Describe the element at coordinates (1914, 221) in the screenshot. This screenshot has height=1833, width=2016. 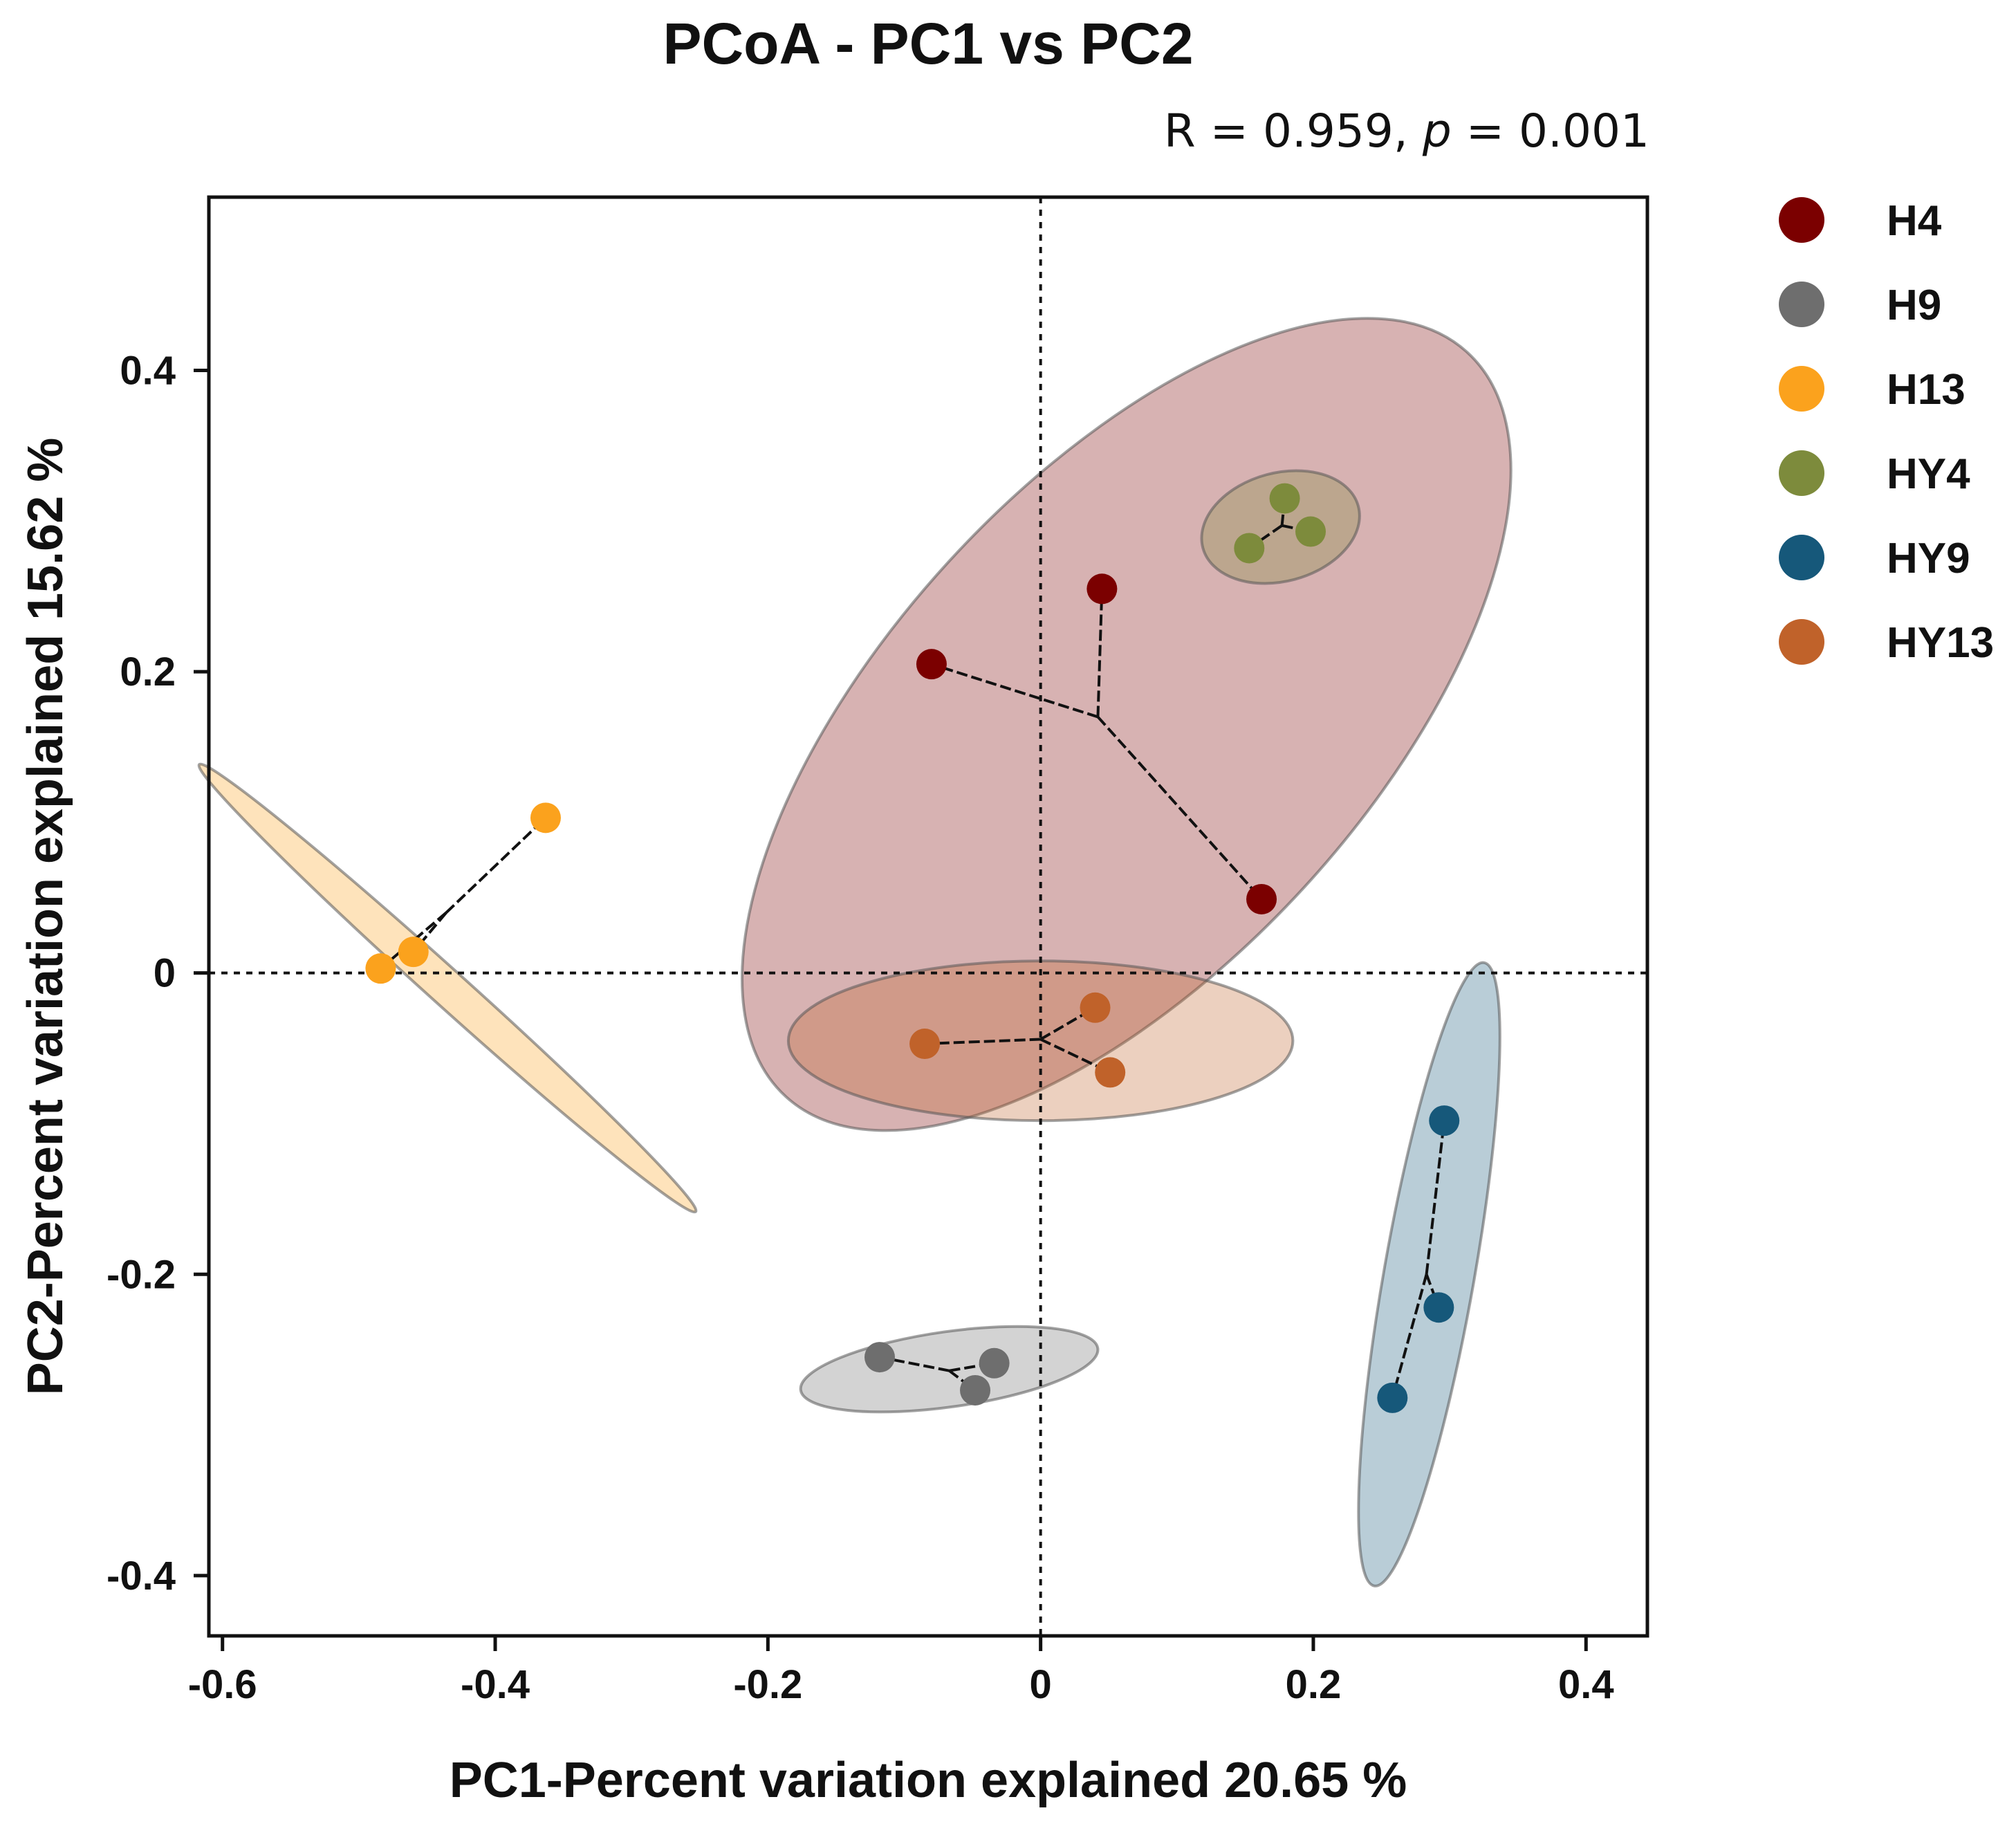
I see `legend-label-h4: H4` at that location.